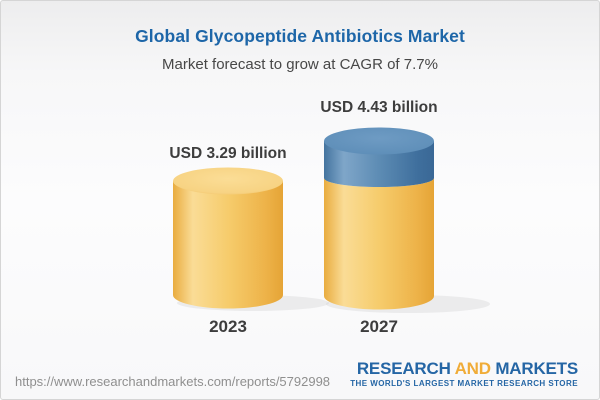 The height and width of the screenshot is (400, 600). Describe the element at coordinates (228, 326) in the screenshot. I see `year-label-2023: 2023` at that location.